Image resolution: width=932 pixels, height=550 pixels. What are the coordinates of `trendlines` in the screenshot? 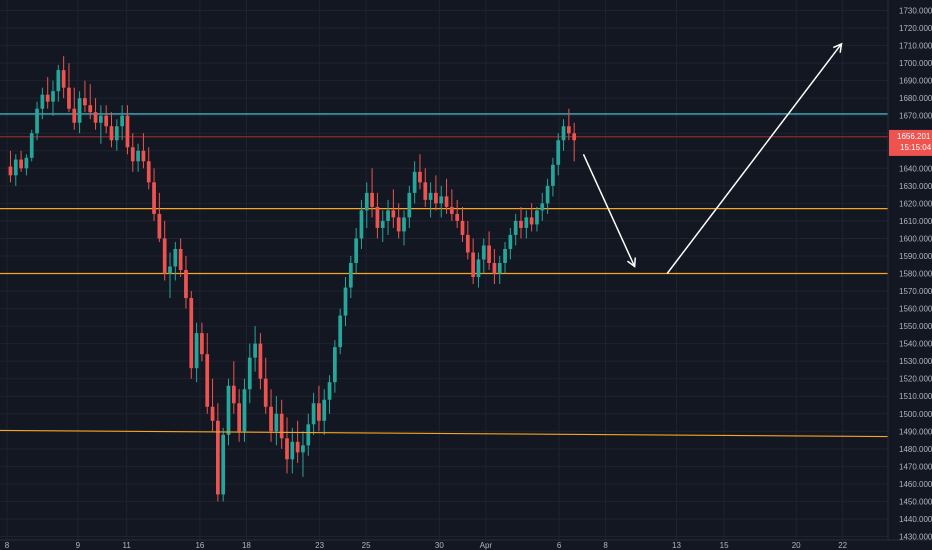 It's located at (444, 433).